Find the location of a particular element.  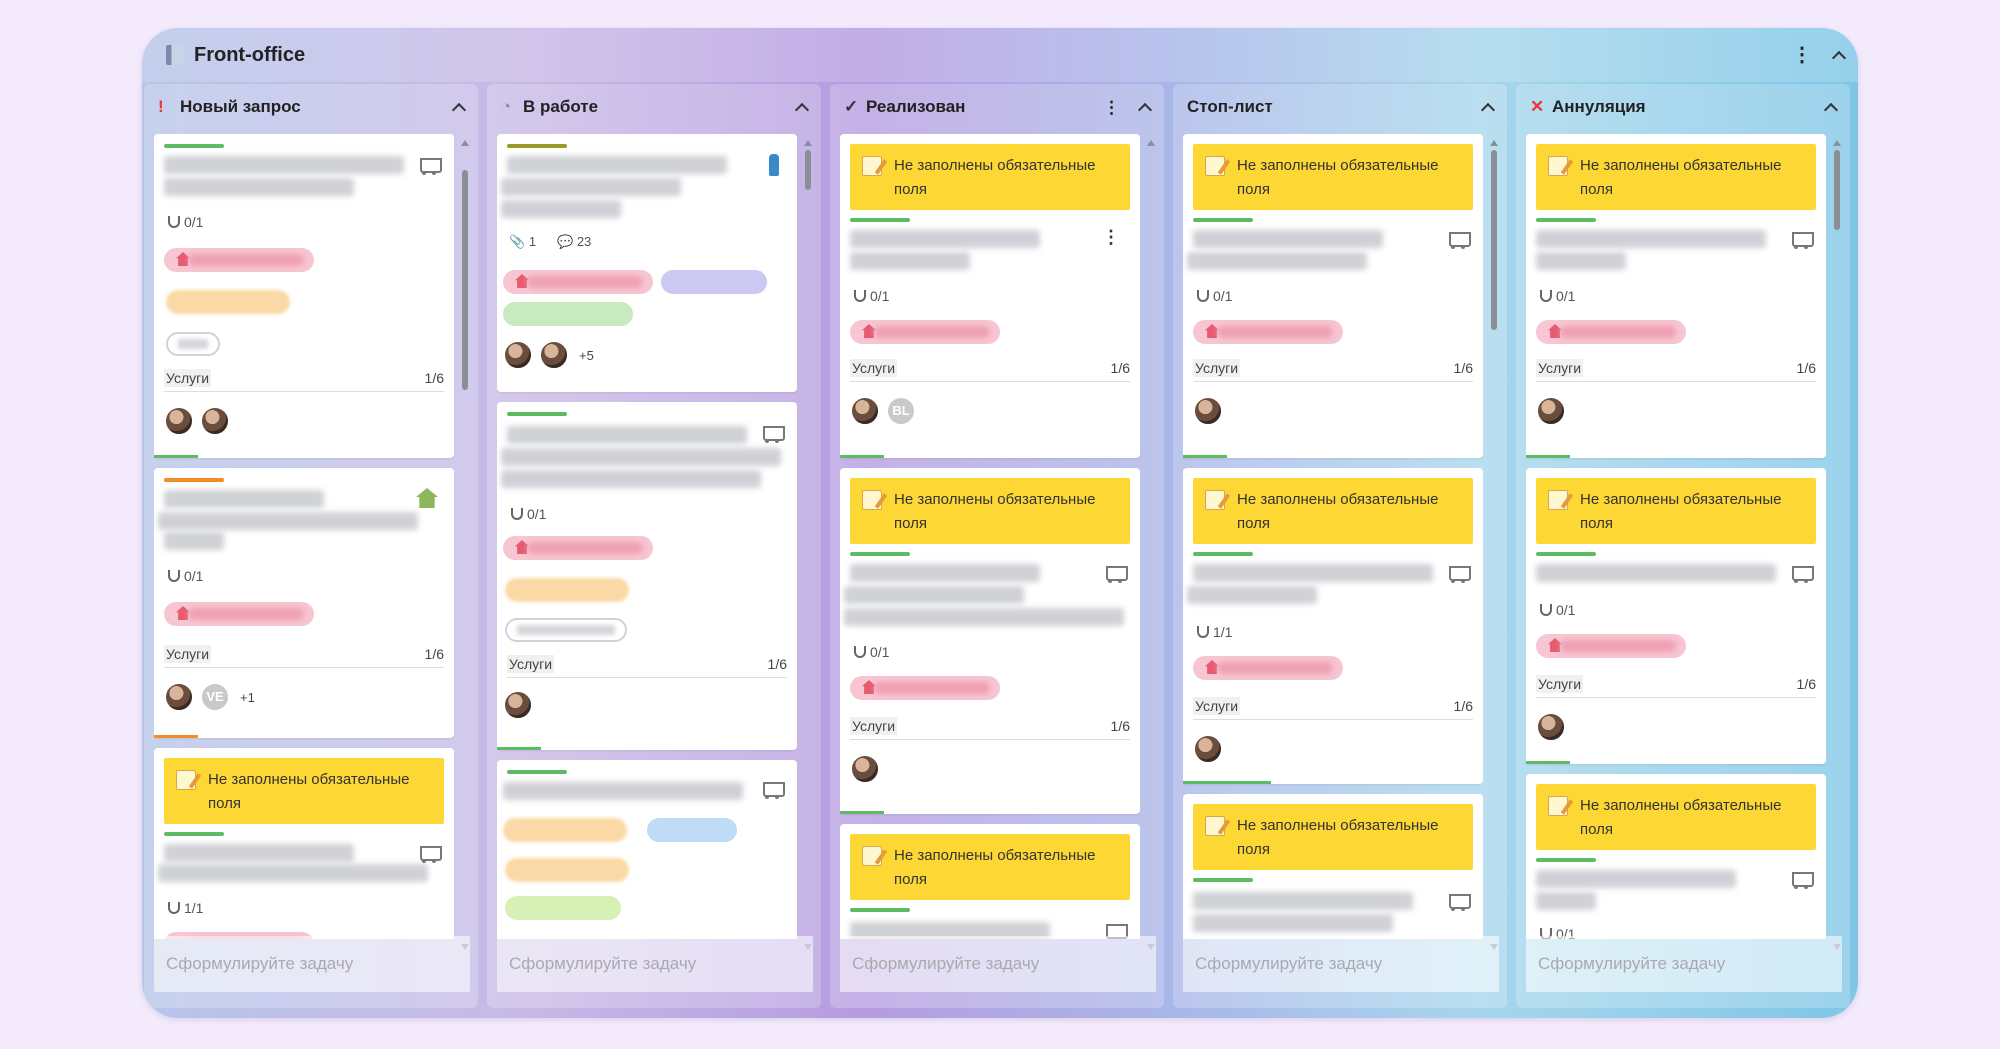

column-header: ✓ Реализован ⋮ is located at coordinates (997, 107).